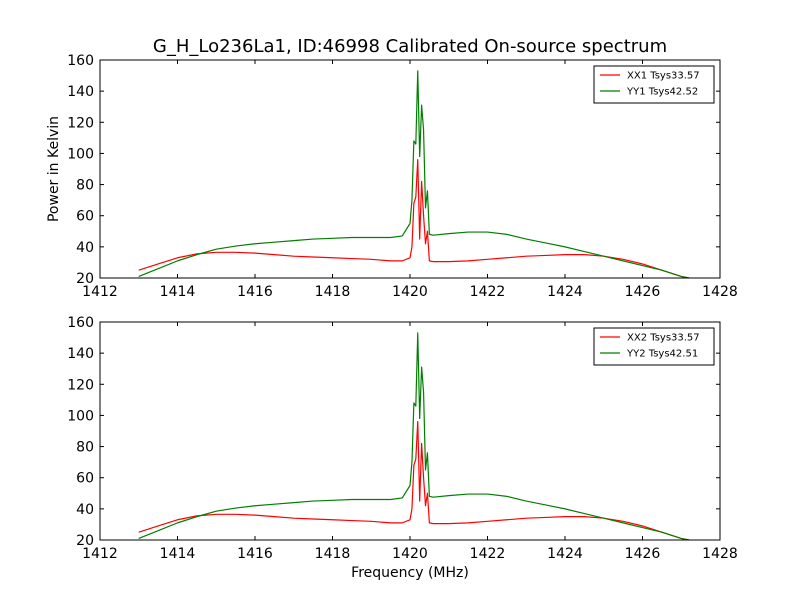  I want to click on legend-label: YY2 Tsys42.51, so click(662, 354).